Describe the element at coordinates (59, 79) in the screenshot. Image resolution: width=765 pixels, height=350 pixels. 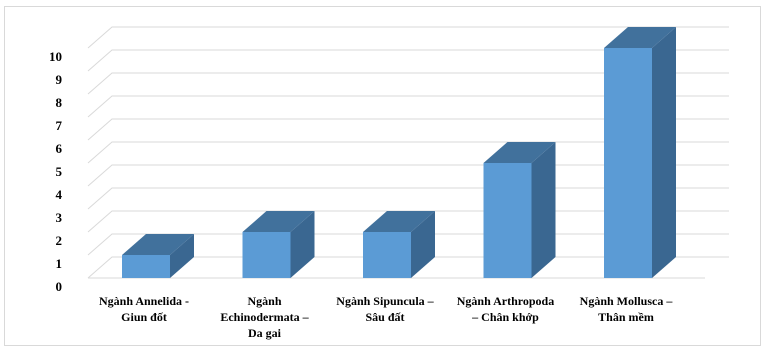
I see `y-tick-label: 9` at that location.